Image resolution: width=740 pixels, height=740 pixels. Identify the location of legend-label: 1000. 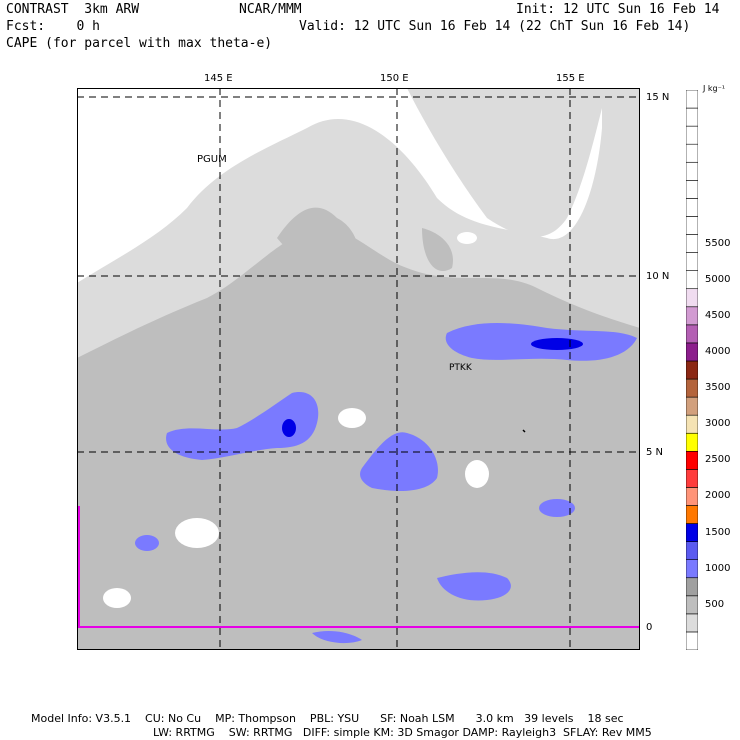
(718, 568).